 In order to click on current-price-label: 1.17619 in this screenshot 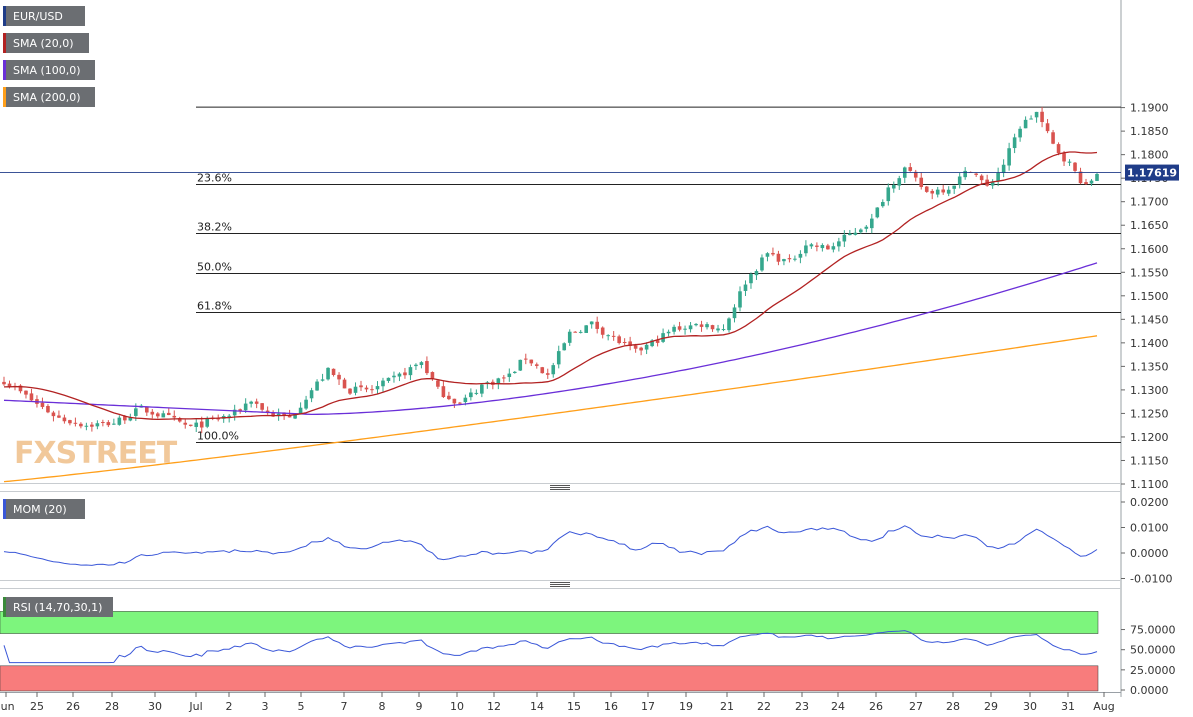, I will do `click(1152, 173)`.